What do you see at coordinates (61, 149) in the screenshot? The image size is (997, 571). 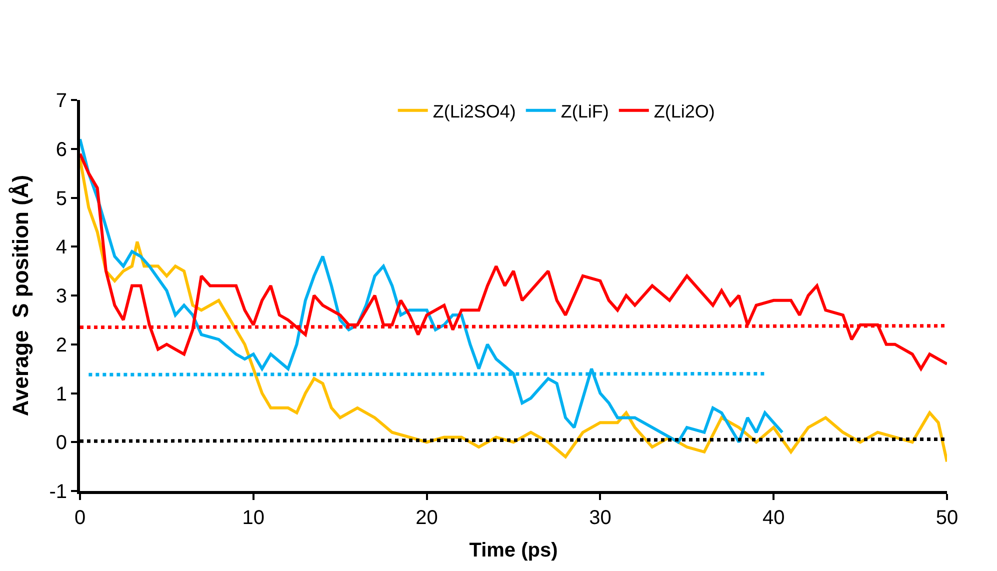 I see `y-tick-label: 6` at bounding box center [61, 149].